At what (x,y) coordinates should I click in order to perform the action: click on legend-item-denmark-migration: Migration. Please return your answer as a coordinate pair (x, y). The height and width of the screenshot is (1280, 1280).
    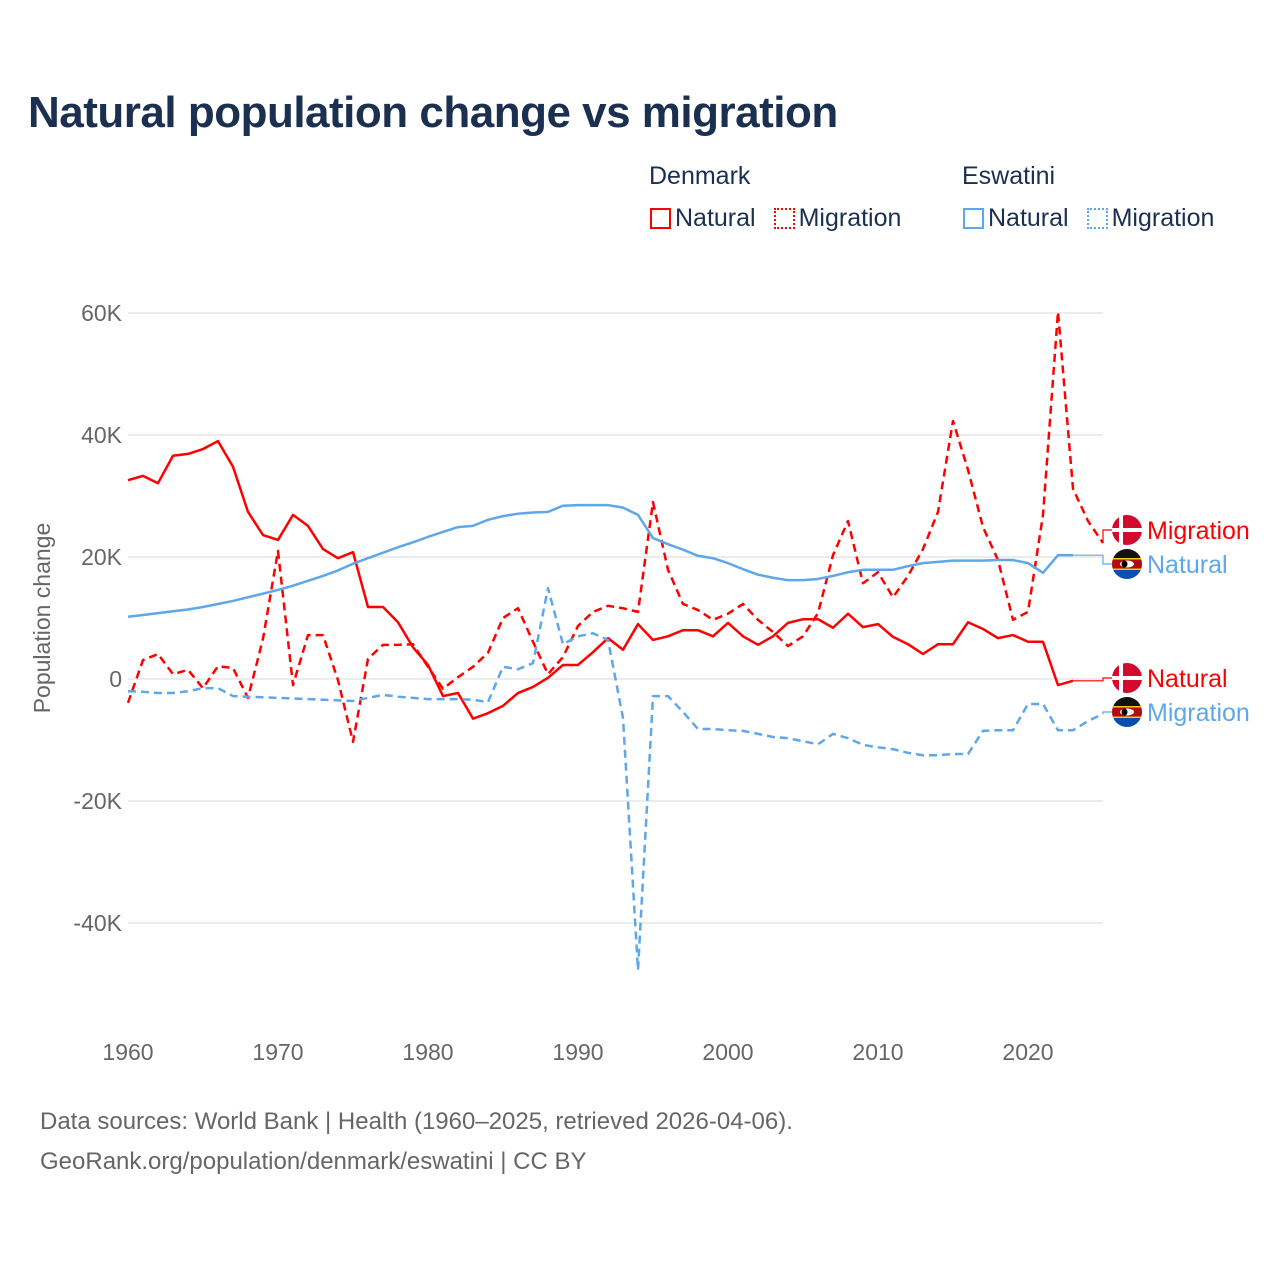
    Looking at the image, I should click on (837, 218).